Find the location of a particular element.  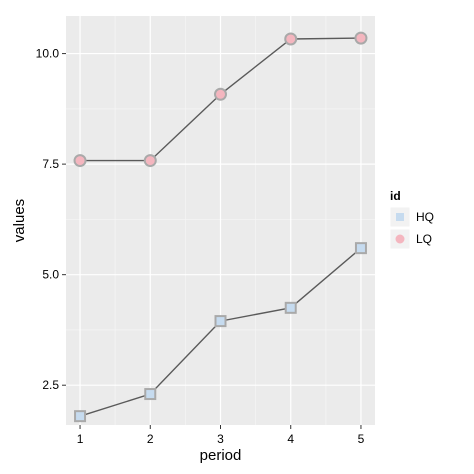

legend-title: id is located at coordinates (395, 196).